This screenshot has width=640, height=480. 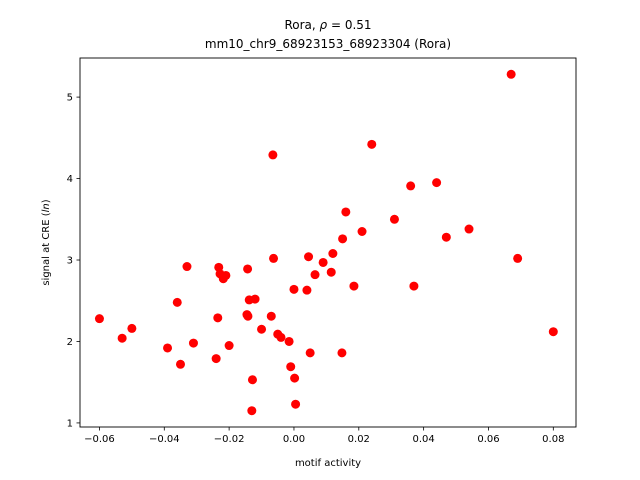 I want to click on x-tick-label: 0.02, so click(x=359, y=439).